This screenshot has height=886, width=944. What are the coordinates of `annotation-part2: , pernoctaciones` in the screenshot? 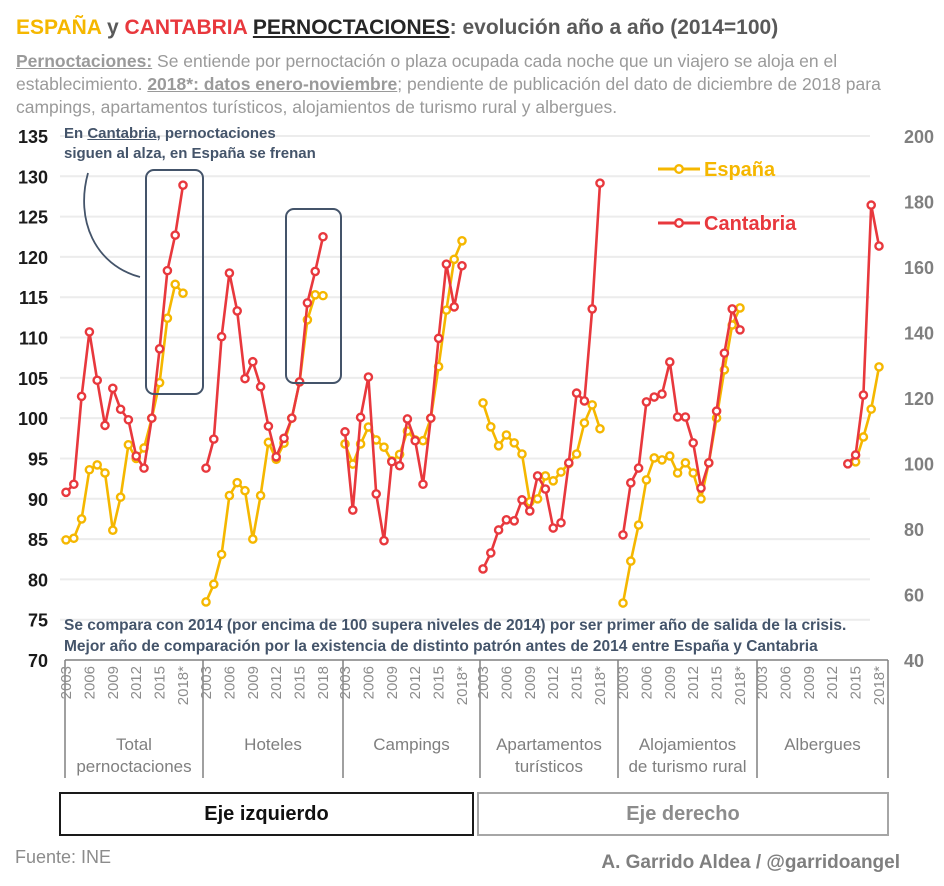 It's located at (216, 133).